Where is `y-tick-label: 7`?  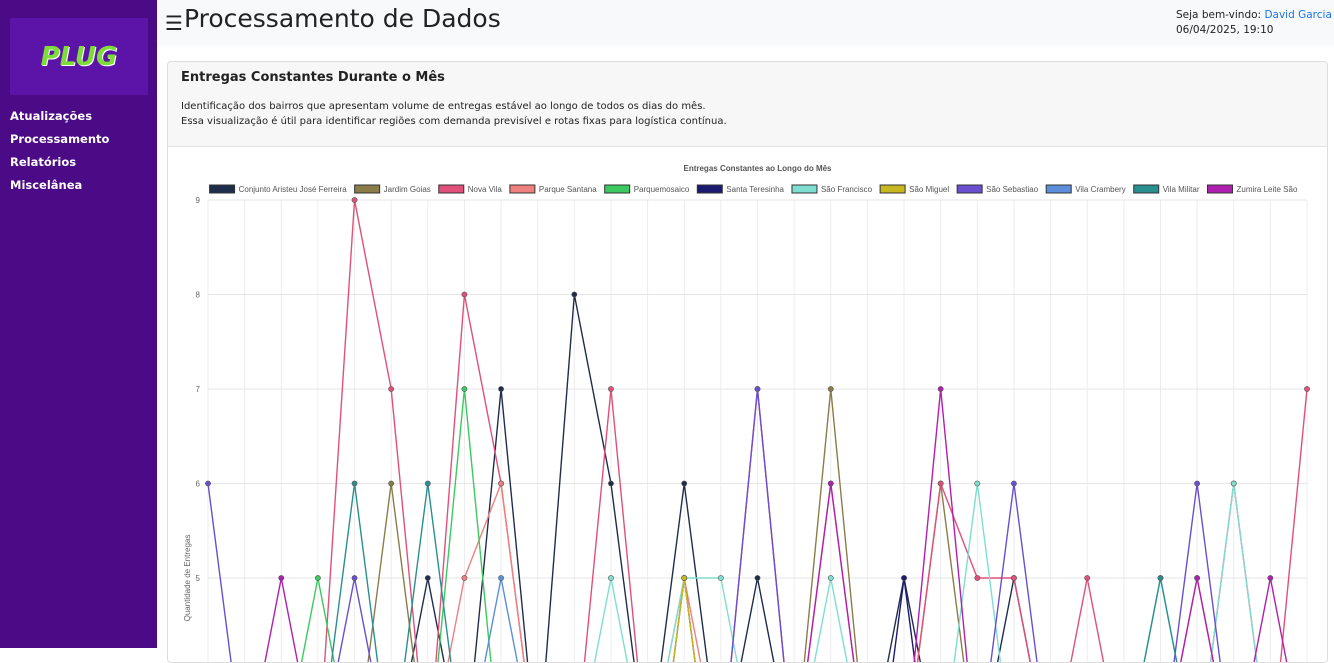
y-tick-label: 7 is located at coordinates (198, 389).